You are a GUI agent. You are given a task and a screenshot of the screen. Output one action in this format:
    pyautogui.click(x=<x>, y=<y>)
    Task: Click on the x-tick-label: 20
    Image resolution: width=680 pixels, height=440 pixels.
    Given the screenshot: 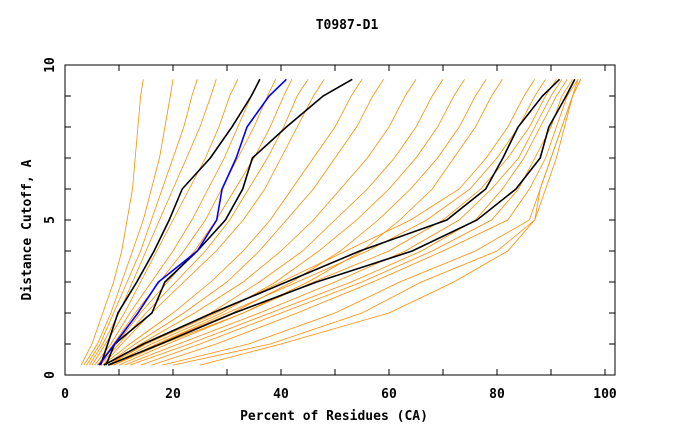 What is the action you would take?
    pyautogui.click(x=173, y=394)
    